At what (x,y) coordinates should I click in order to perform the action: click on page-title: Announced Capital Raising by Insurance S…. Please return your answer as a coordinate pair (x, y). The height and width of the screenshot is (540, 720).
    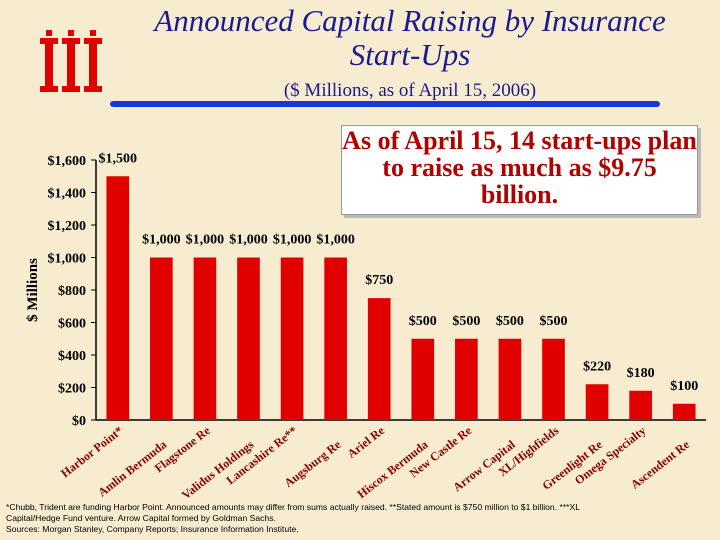
    Looking at the image, I should click on (410, 37).